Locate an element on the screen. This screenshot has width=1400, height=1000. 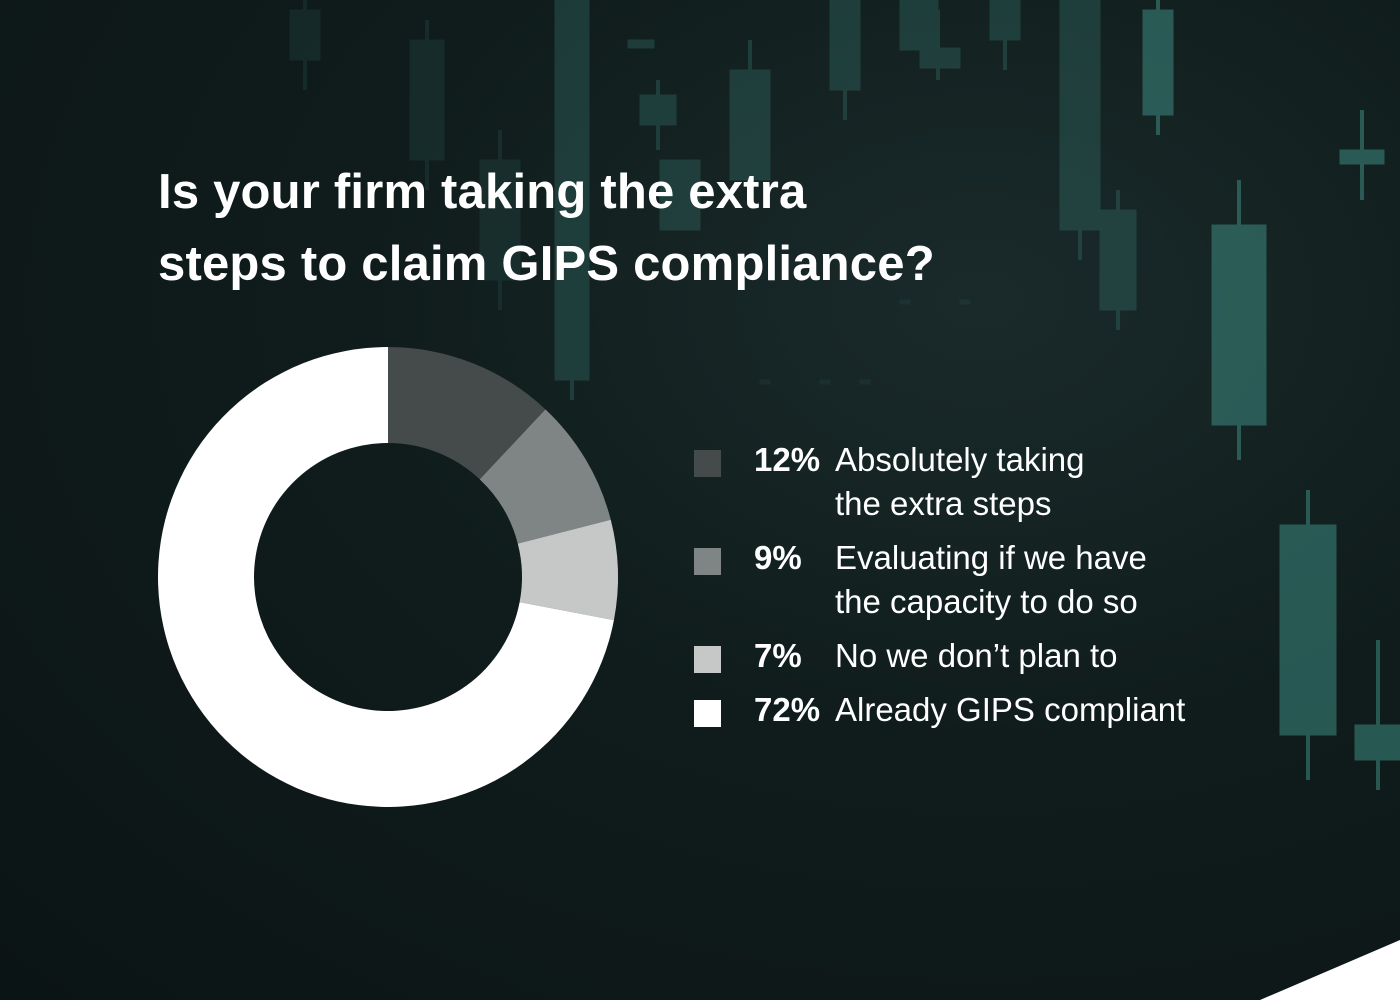
legend-swatch-evaluating is located at coordinates (707, 561).